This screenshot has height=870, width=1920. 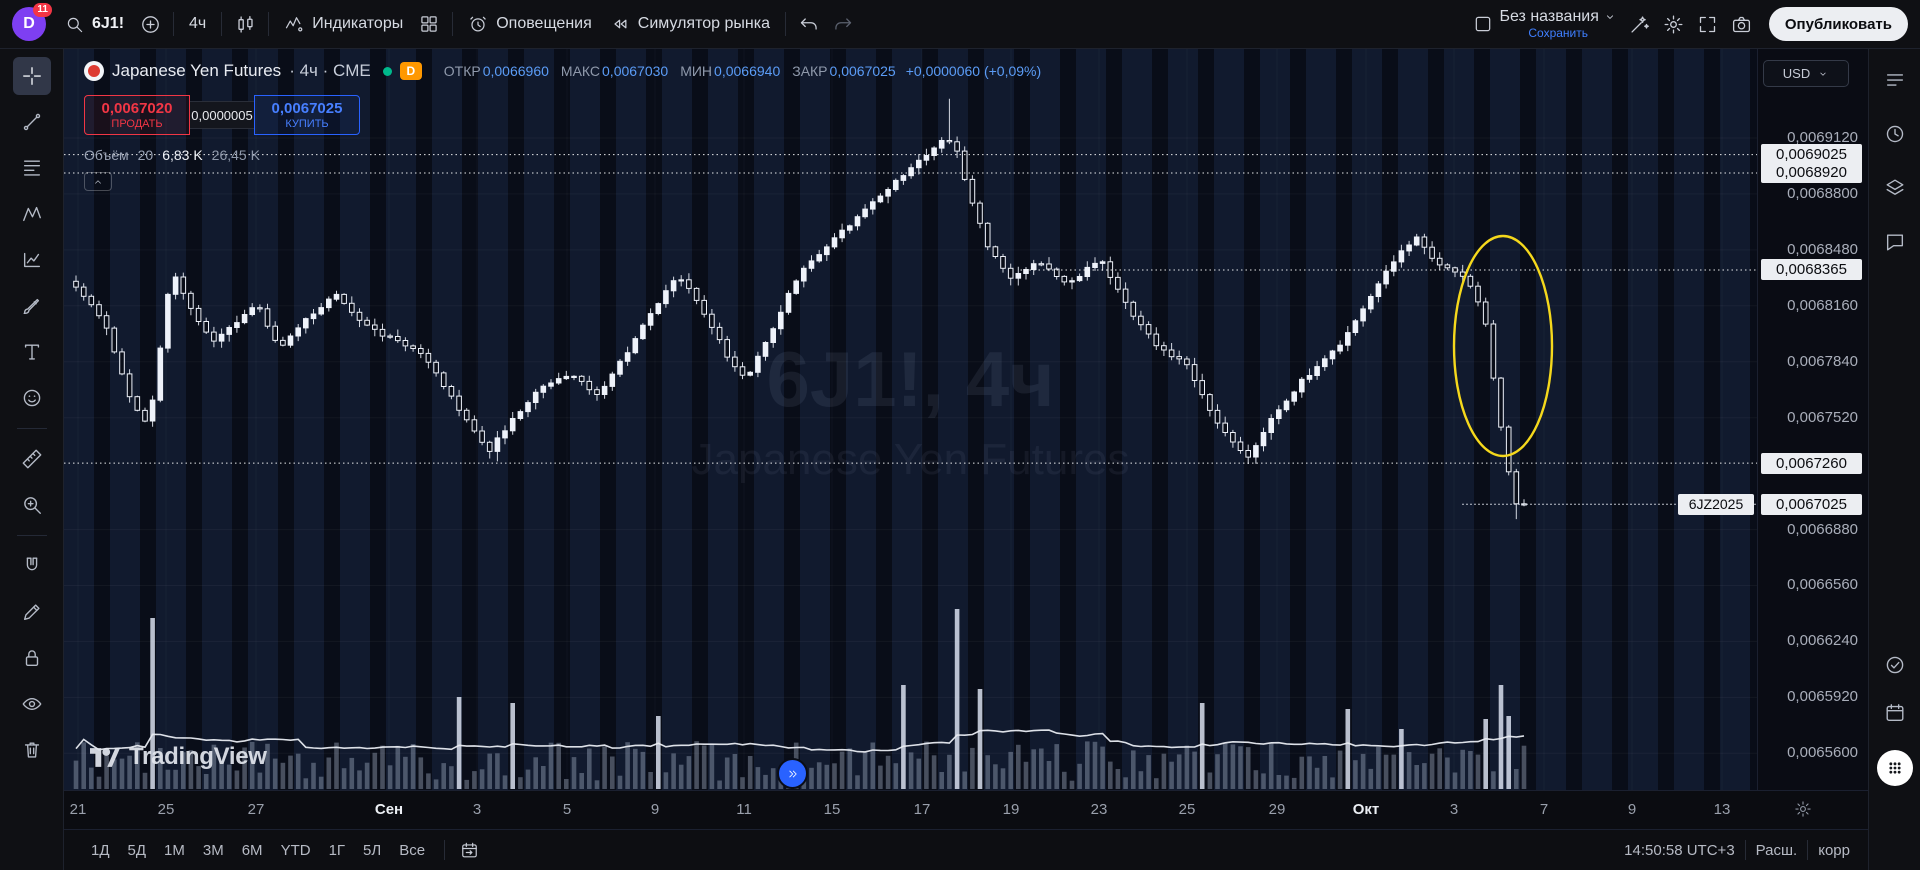 I want to click on interval-button: 4ч, so click(x=197, y=24).